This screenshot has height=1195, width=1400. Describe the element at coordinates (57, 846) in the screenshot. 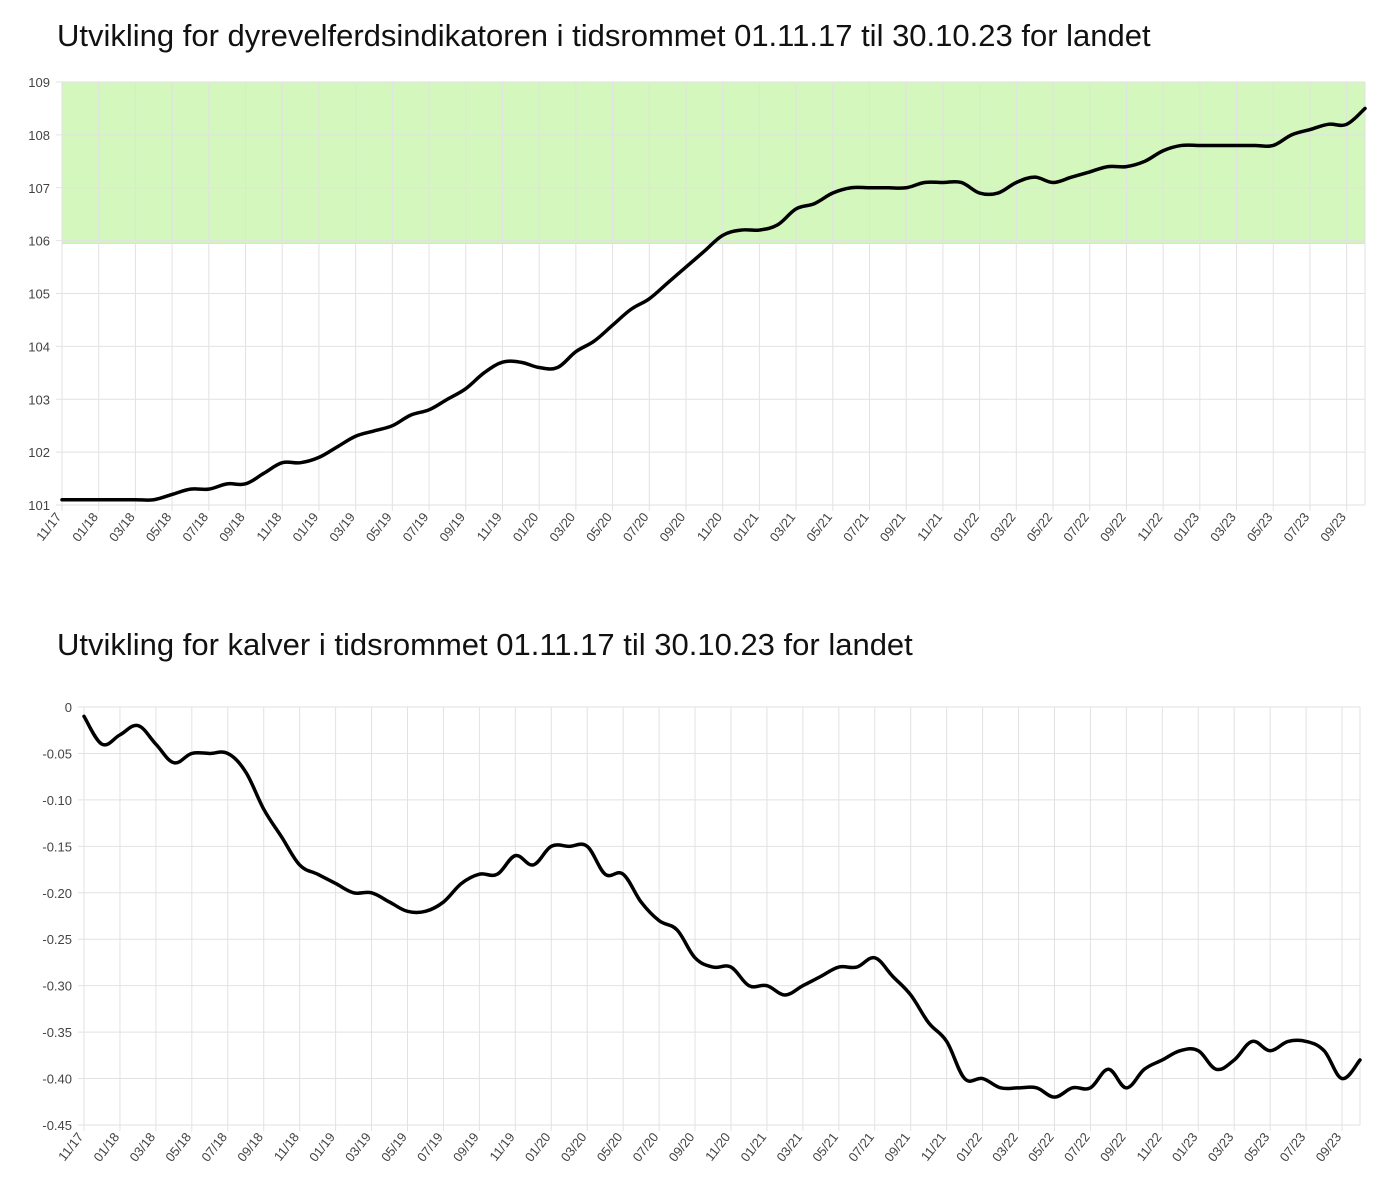

I see `chart-2-y-tick-label: -0.15` at that location.